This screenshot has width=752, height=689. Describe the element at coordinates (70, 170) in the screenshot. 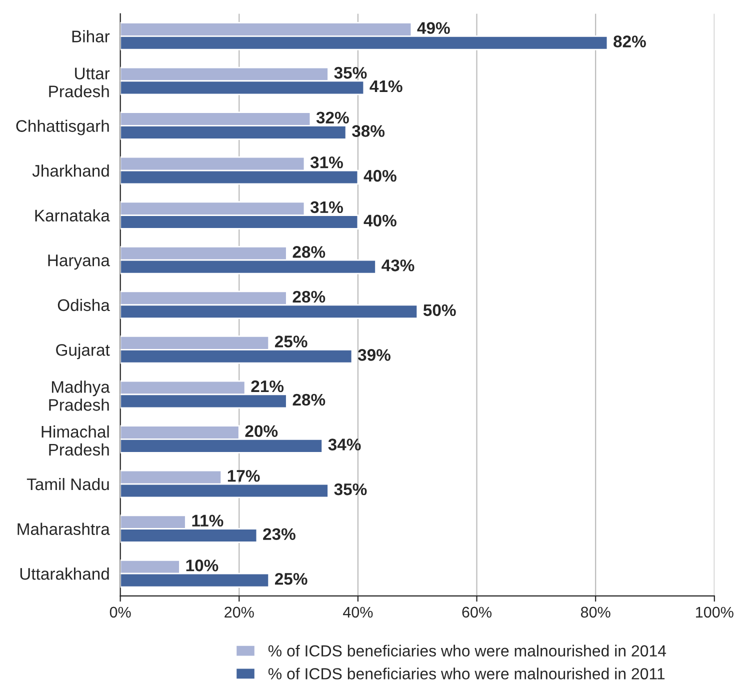

I see `y-tick-label: Jharkhand` at that location.